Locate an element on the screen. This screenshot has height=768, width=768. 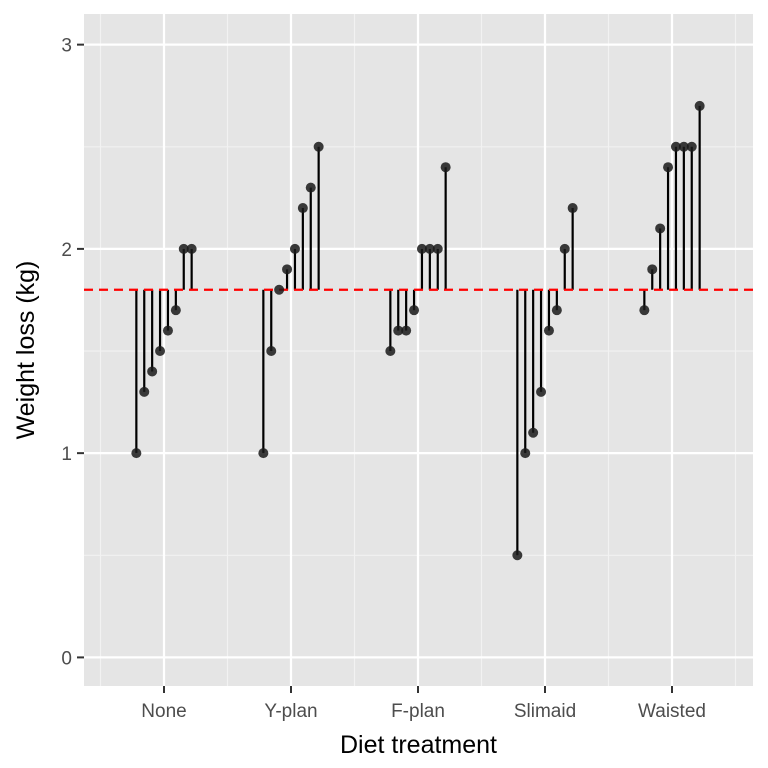
y-tick-label: 0 is located at coordinates (66, 658).